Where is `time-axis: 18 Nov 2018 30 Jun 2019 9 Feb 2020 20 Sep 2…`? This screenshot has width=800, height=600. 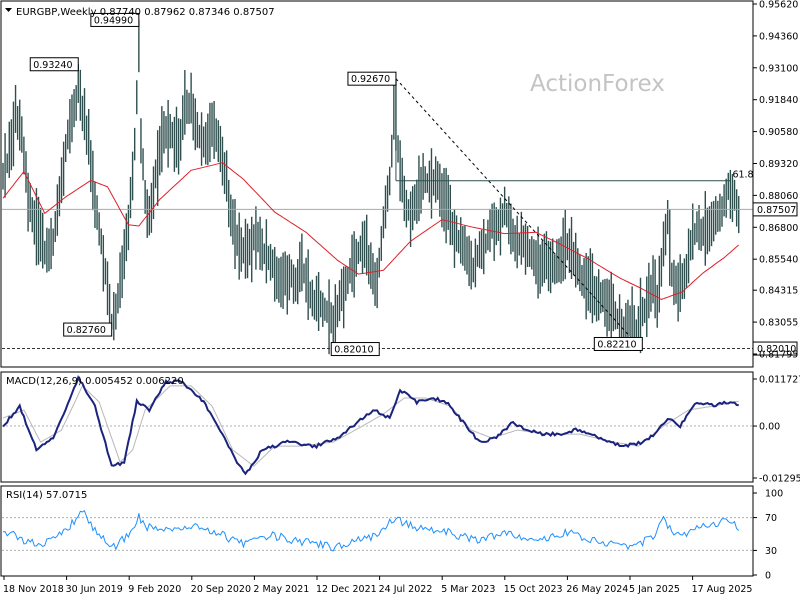 time-axis: 18 Nov 2018 30 Jun 2019 9 Feb 2020 20 Sep 2… is located at coordinates (377, 585).